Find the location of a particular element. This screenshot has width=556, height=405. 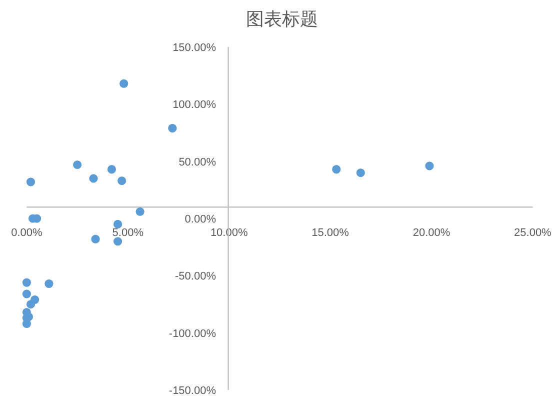

y-tick-label: 50.00% is located at coordinates (197, 162).